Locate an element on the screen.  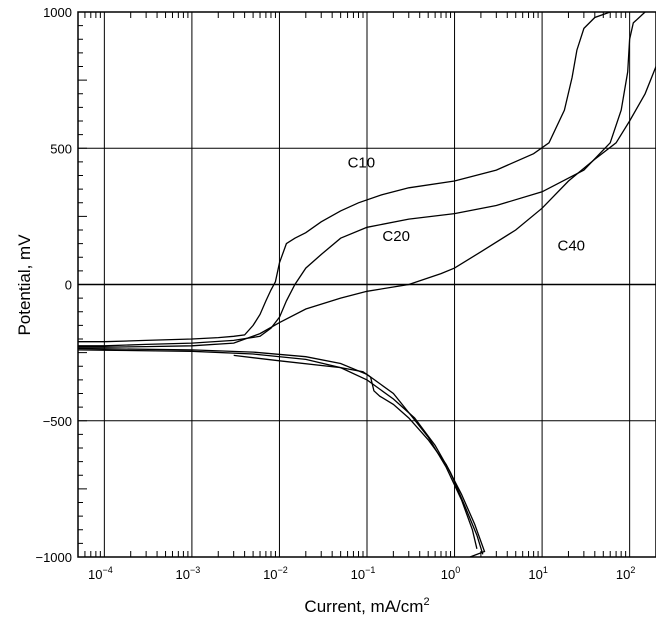
y-tick-label: 500 is located at coordinates (61, 148).